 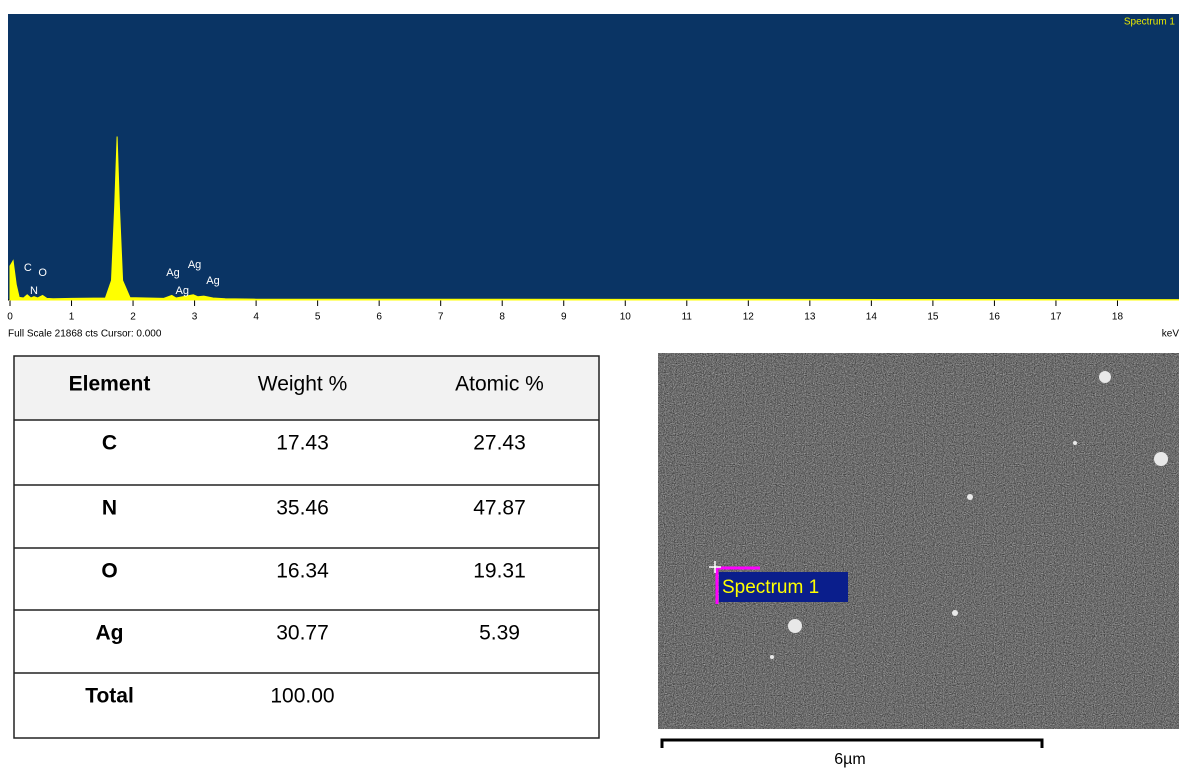 What do you see at coordinates (995, 317) in the screenshot?
I see `x-tick-label: 16` at bounding box center [995, 317].